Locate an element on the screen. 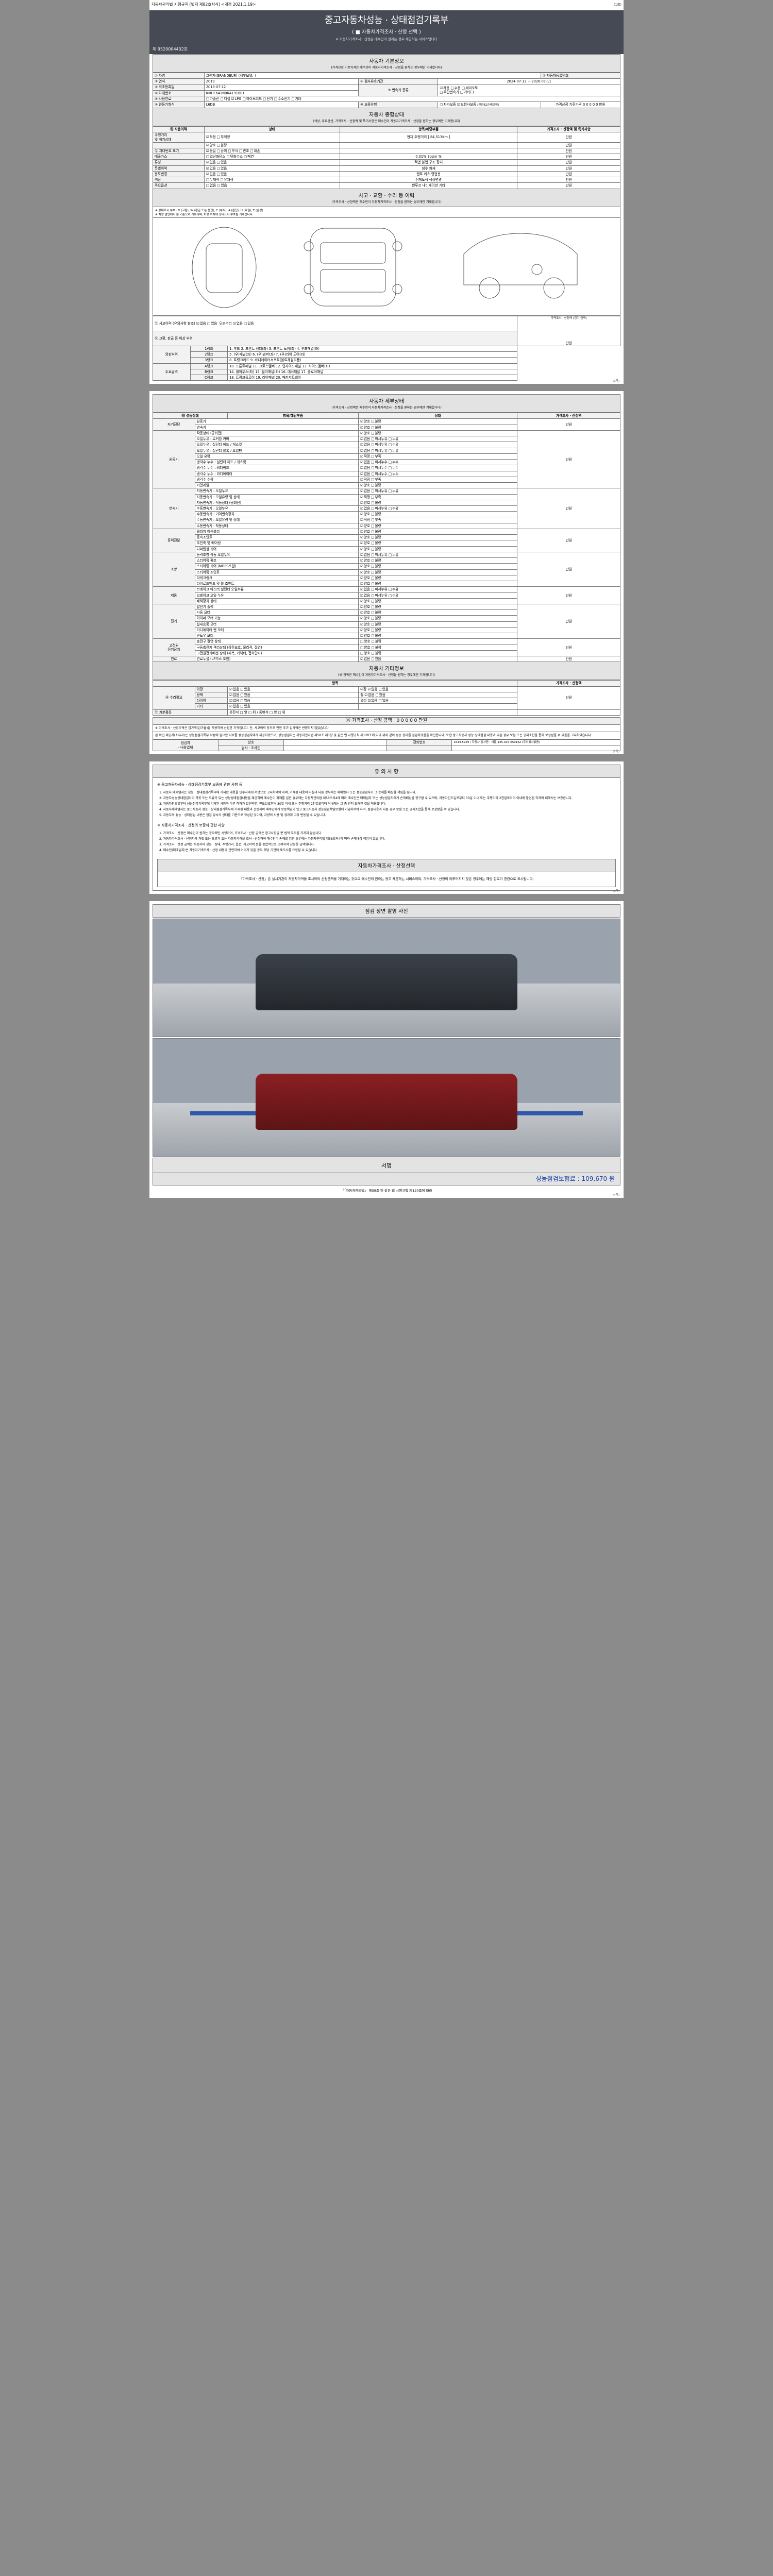  checkbox-overall-state-0: 적정 is located at coordinates (211, 137).